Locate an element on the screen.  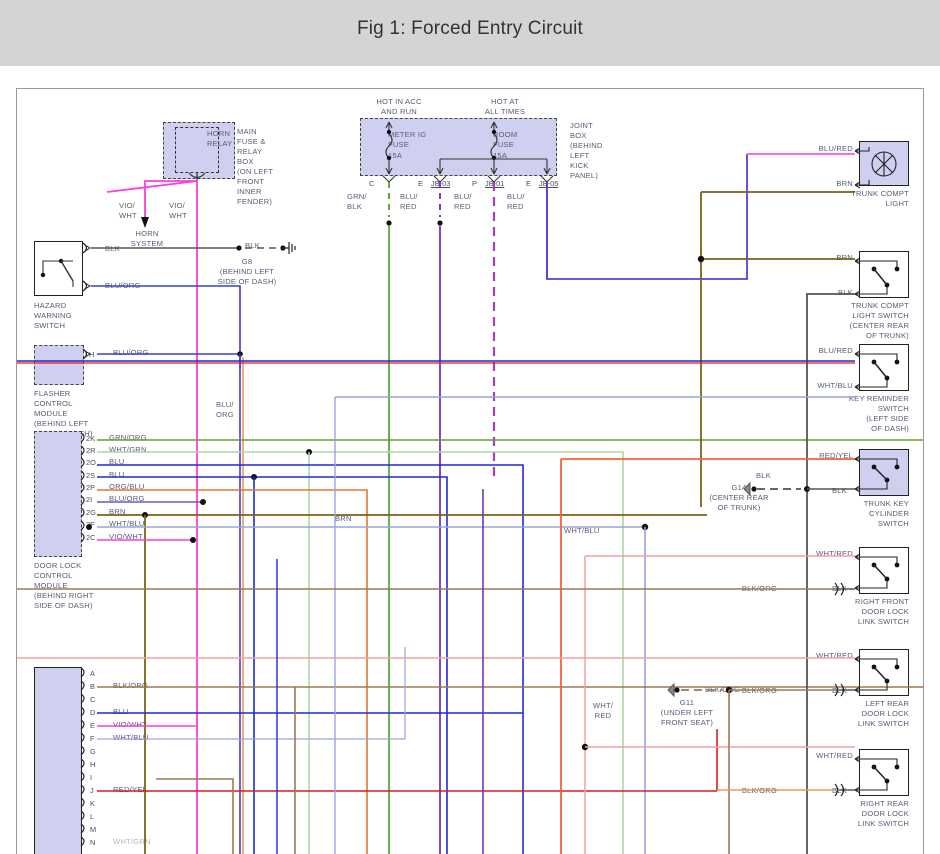
dlcm-pin-2F: 2F is located at coordinates (90, 524).